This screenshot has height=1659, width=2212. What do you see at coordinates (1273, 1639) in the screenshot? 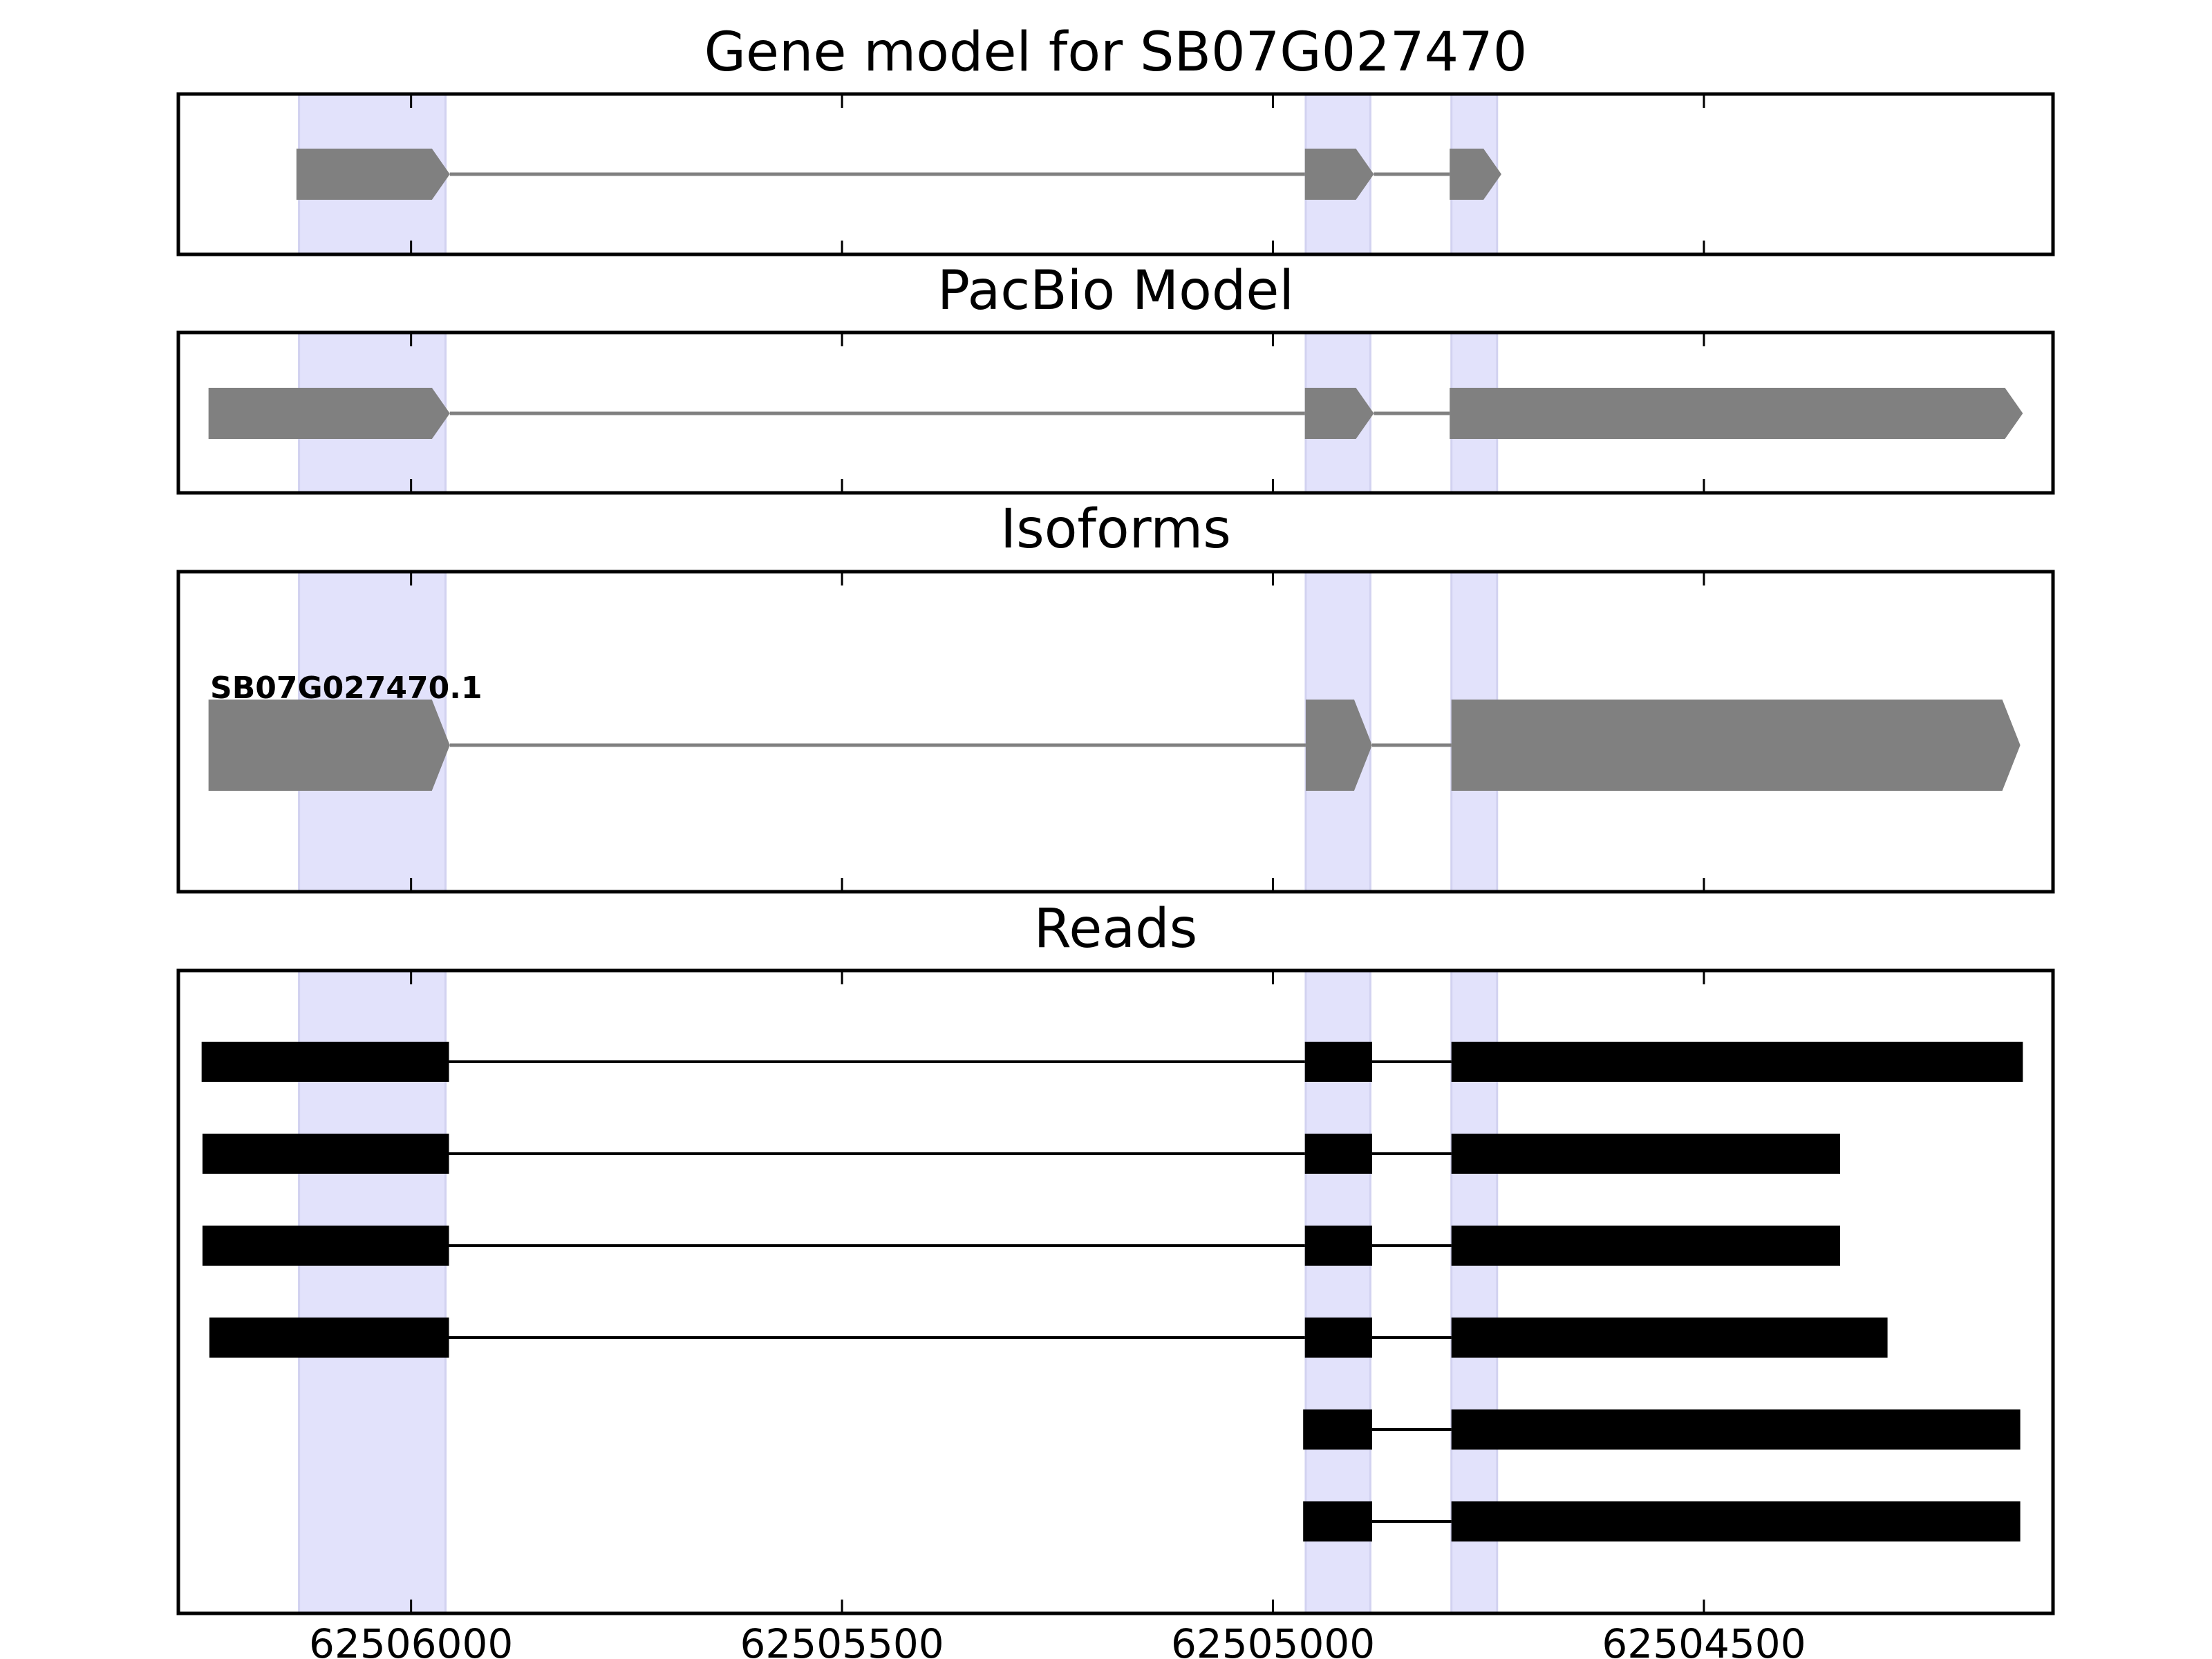
I see `x-tick-label: 62505000` at bounding box center [1273, 1639].